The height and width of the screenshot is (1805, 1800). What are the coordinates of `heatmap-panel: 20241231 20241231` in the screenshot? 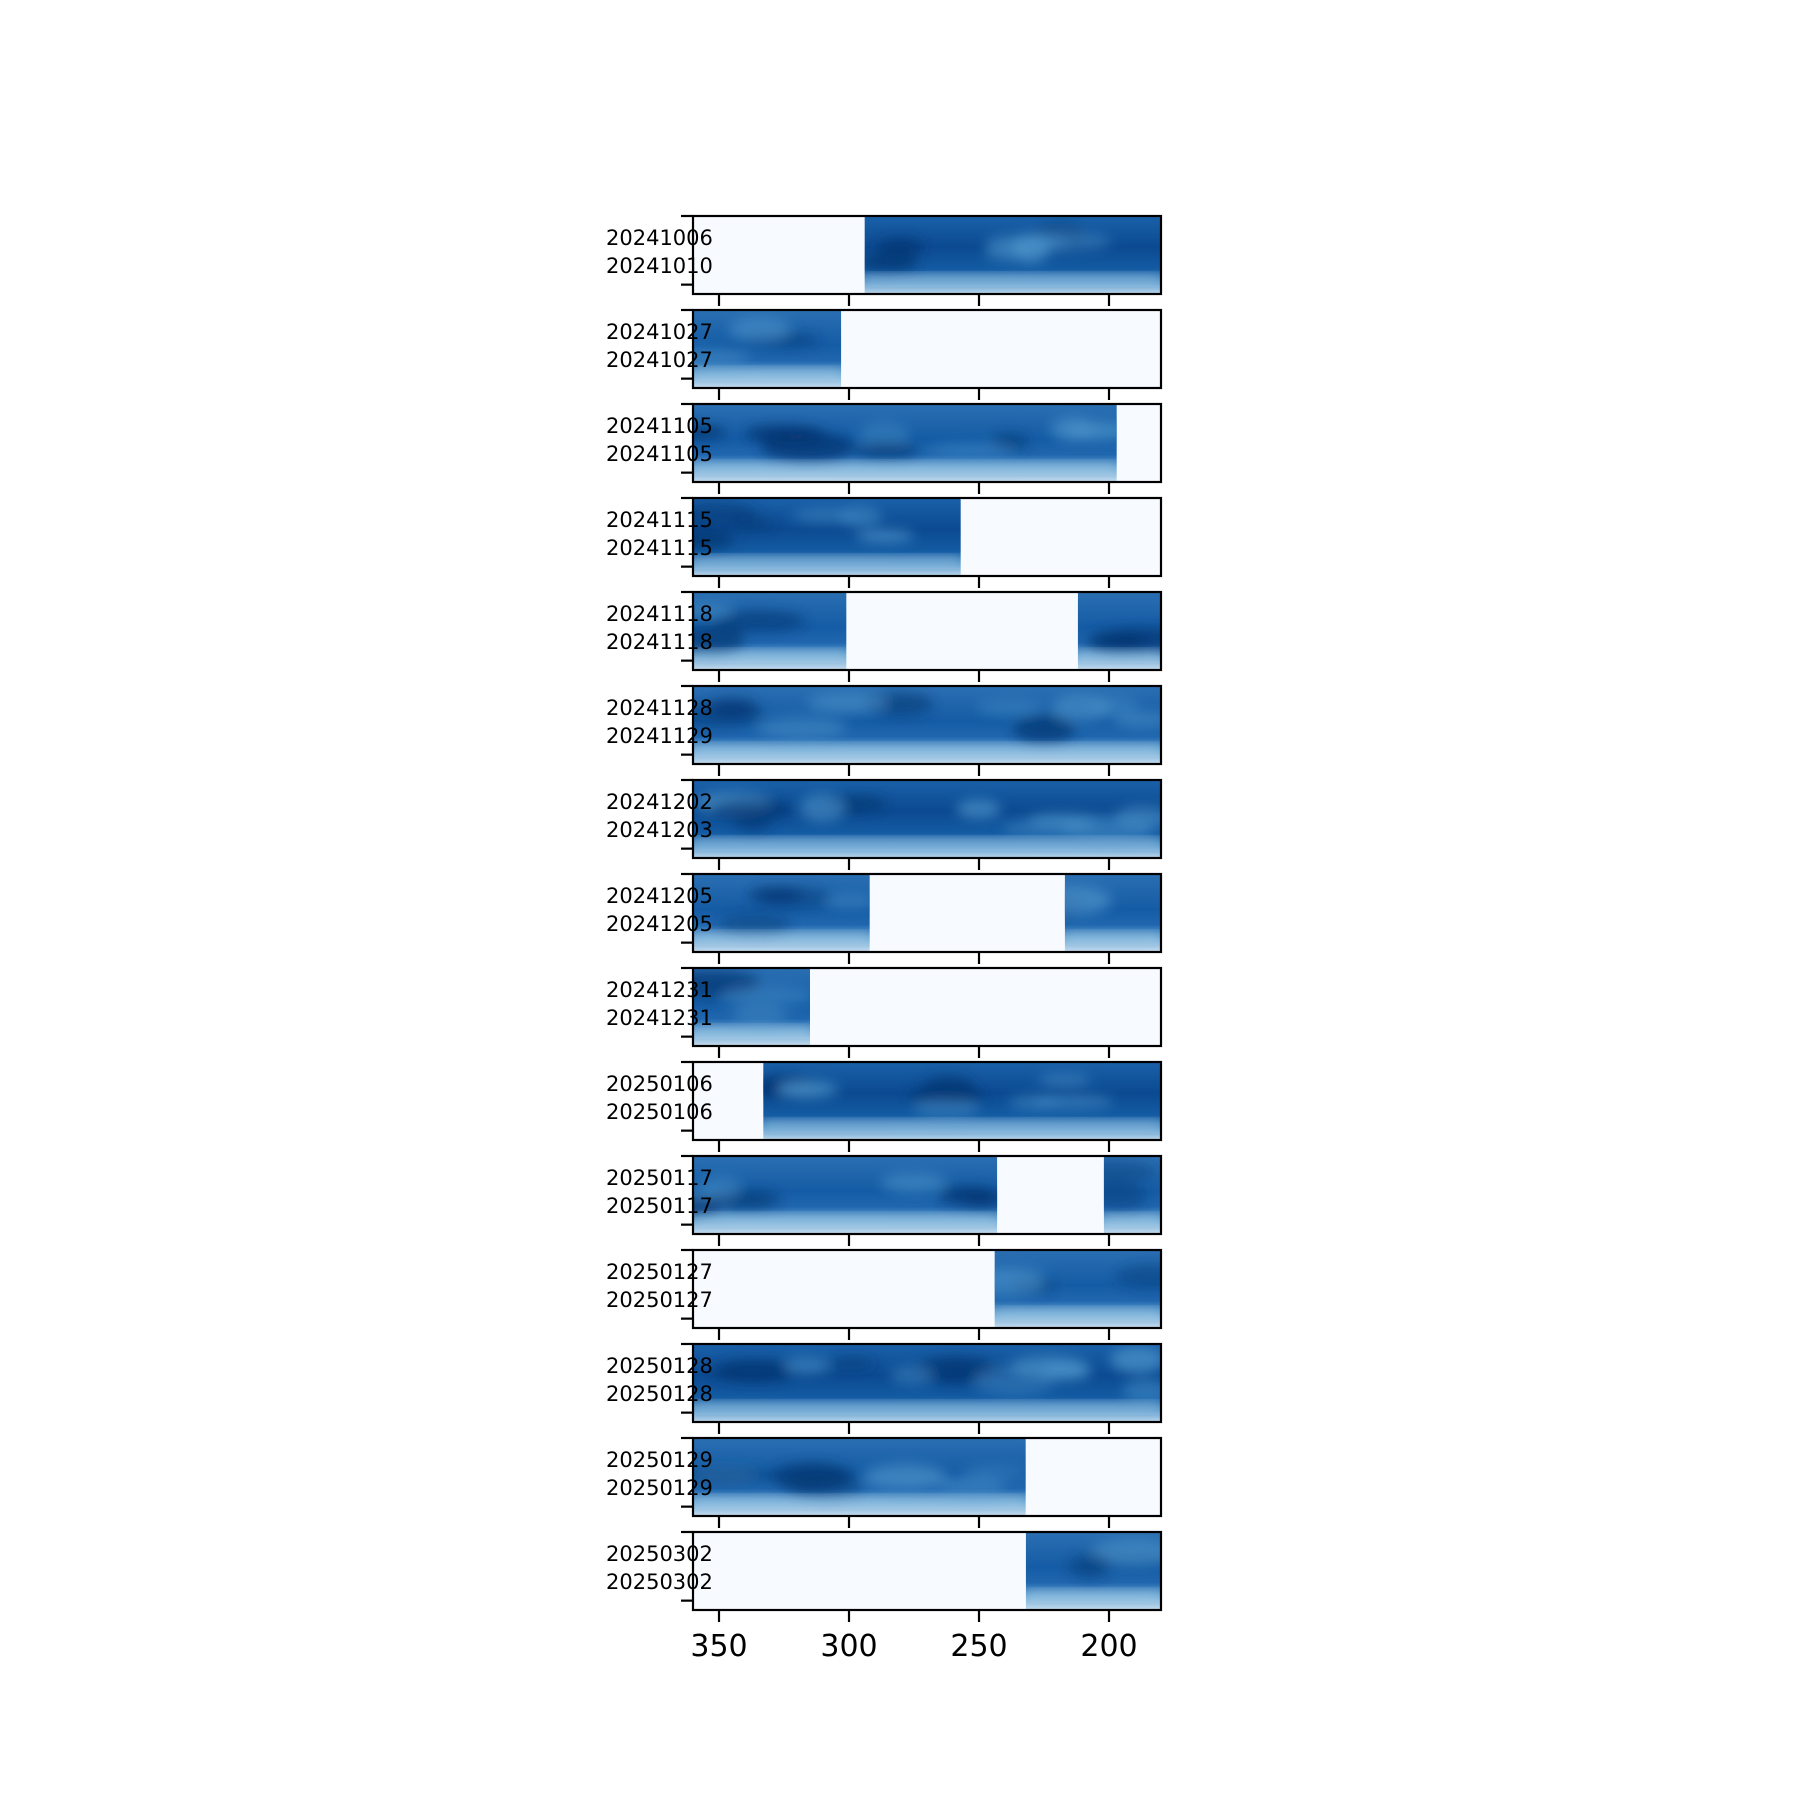 It's located at (884, 1012).